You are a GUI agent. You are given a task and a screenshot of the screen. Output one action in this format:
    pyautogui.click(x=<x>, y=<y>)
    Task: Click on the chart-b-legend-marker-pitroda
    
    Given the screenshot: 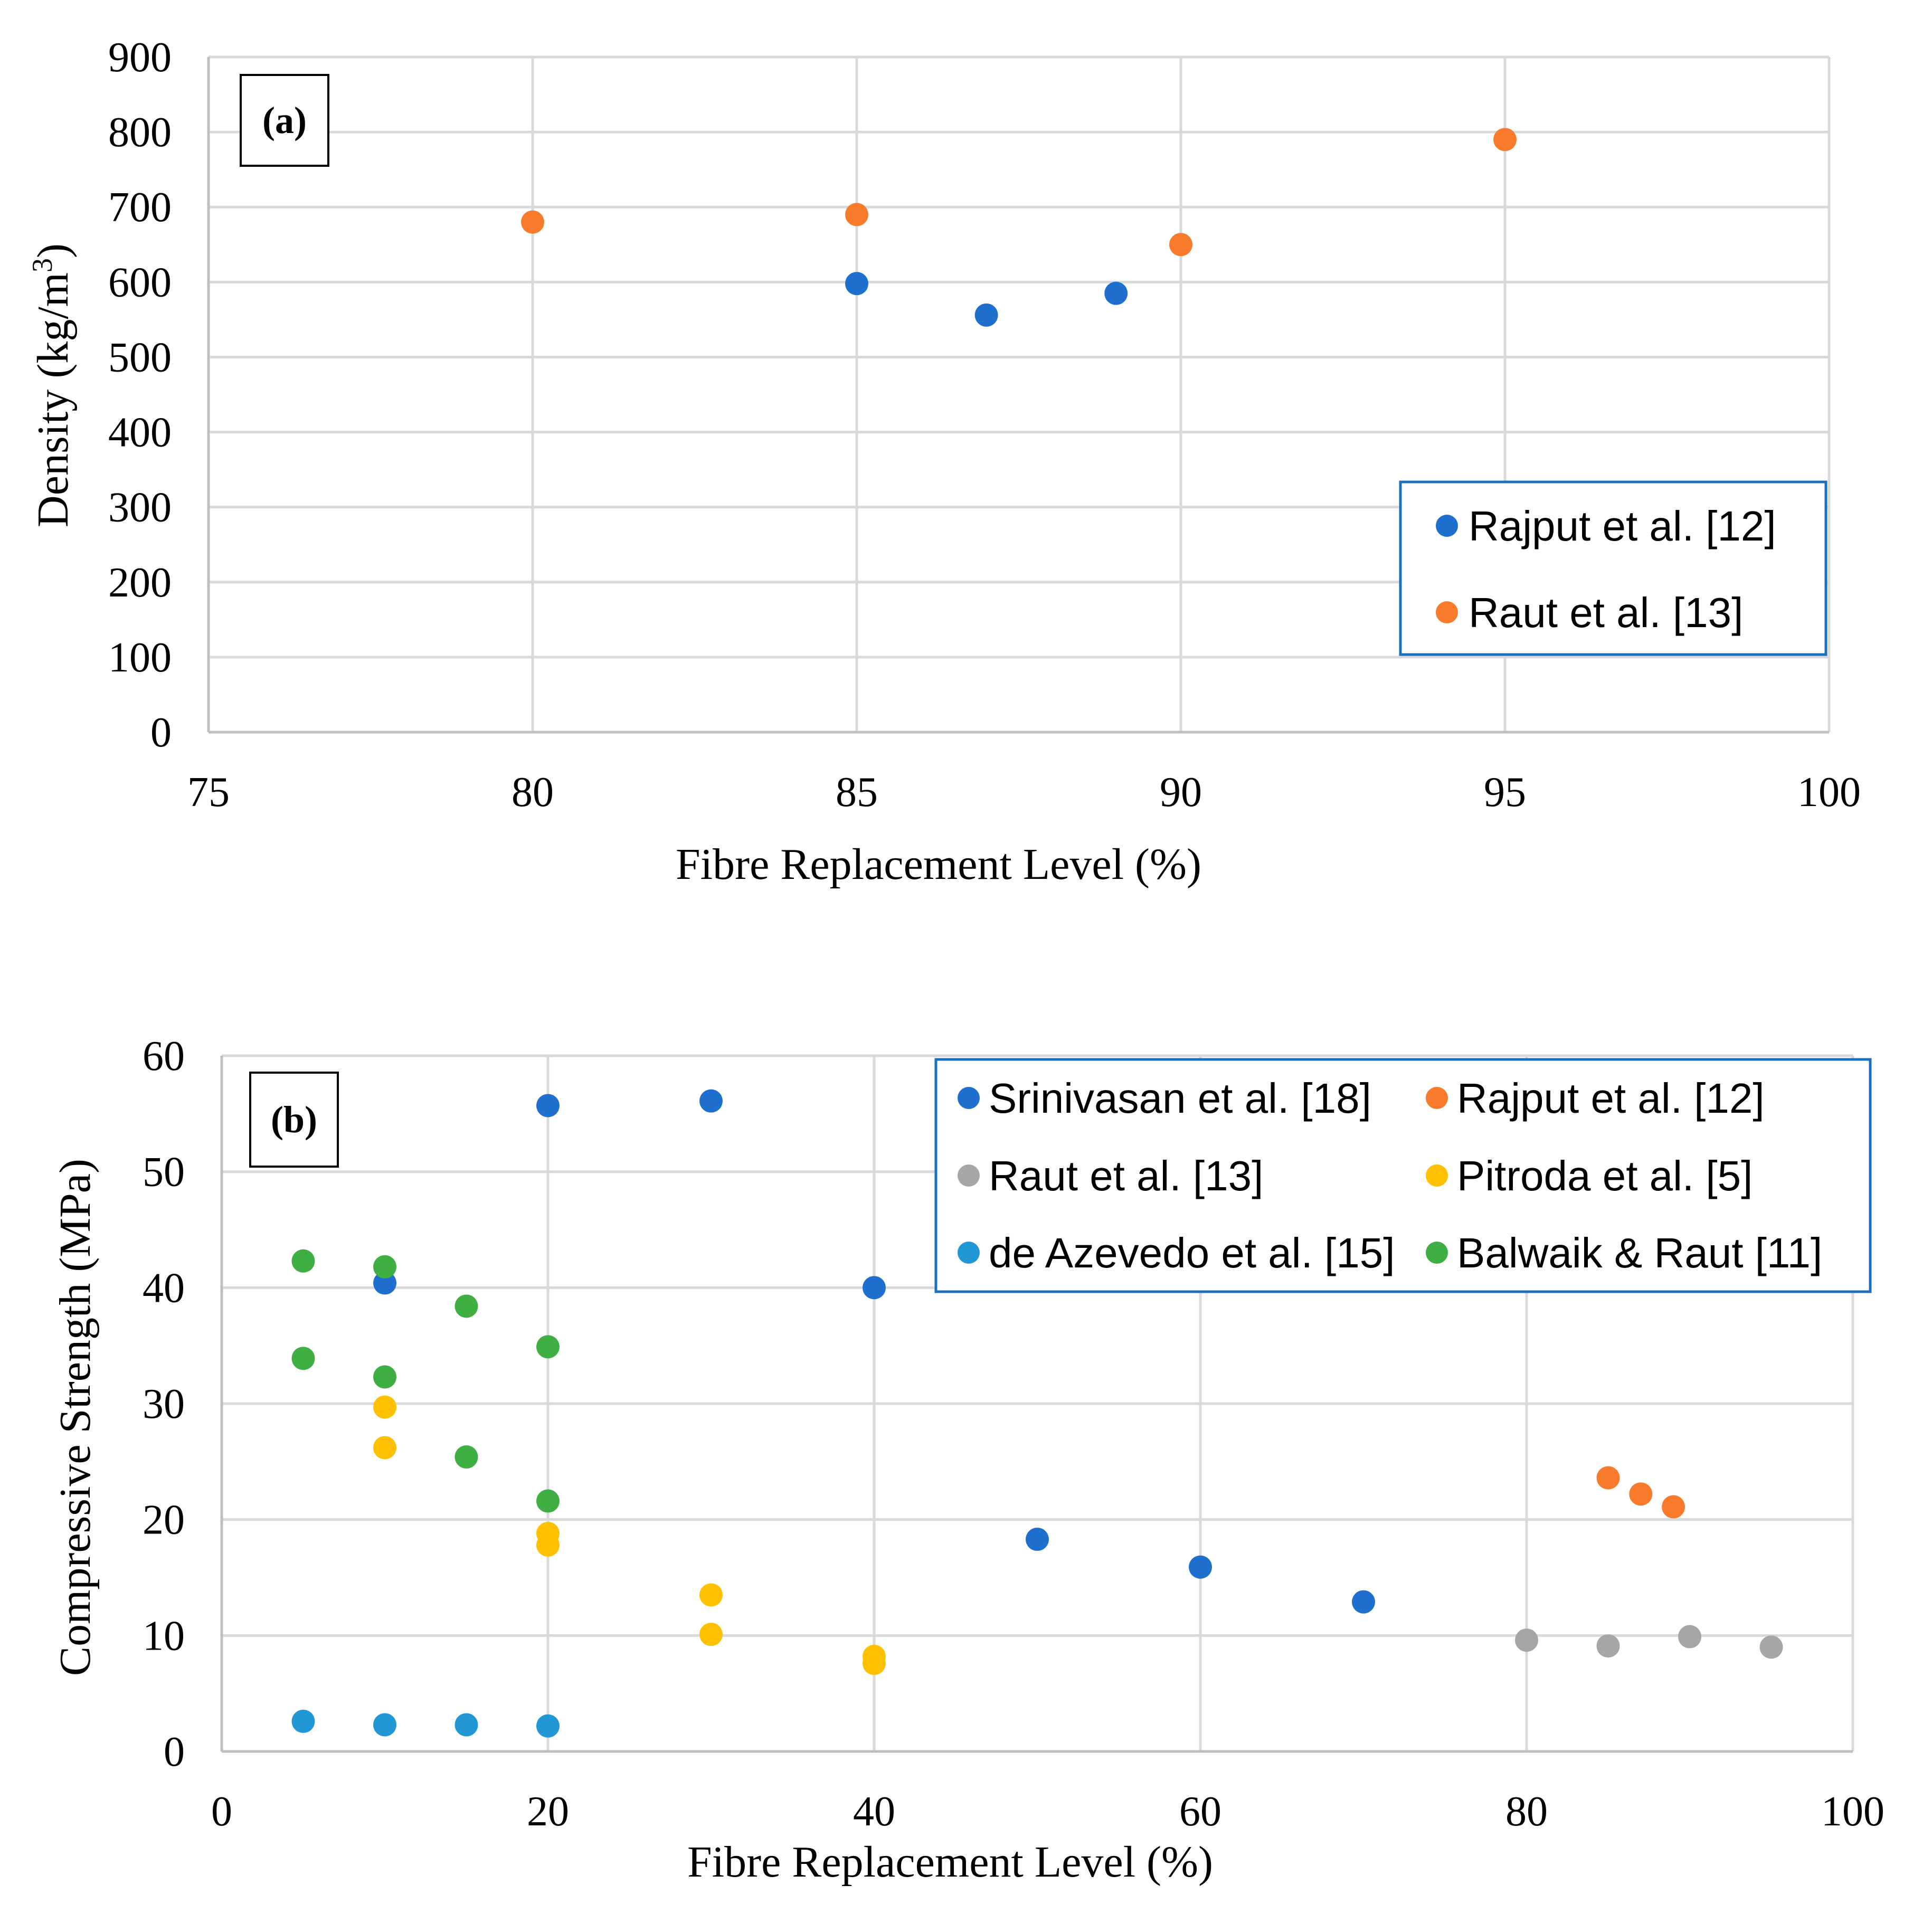 What is the action you would take?
    pyautogui.click(x=1437, y=1175)
    